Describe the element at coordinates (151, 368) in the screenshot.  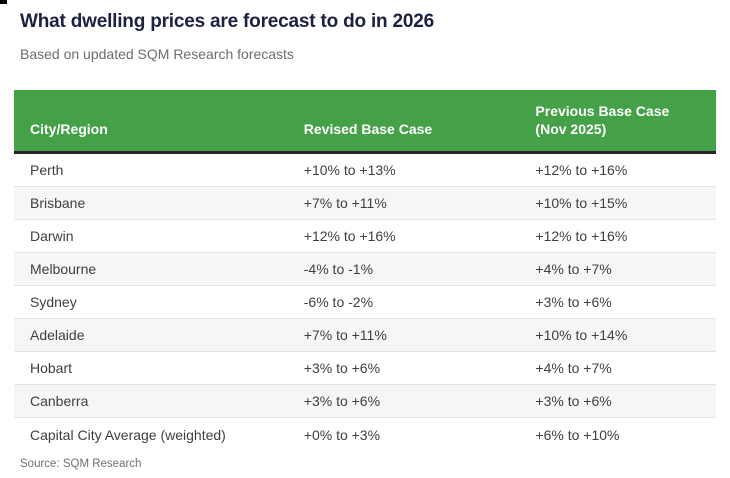
I see `cell-city: Hobart` at that location.